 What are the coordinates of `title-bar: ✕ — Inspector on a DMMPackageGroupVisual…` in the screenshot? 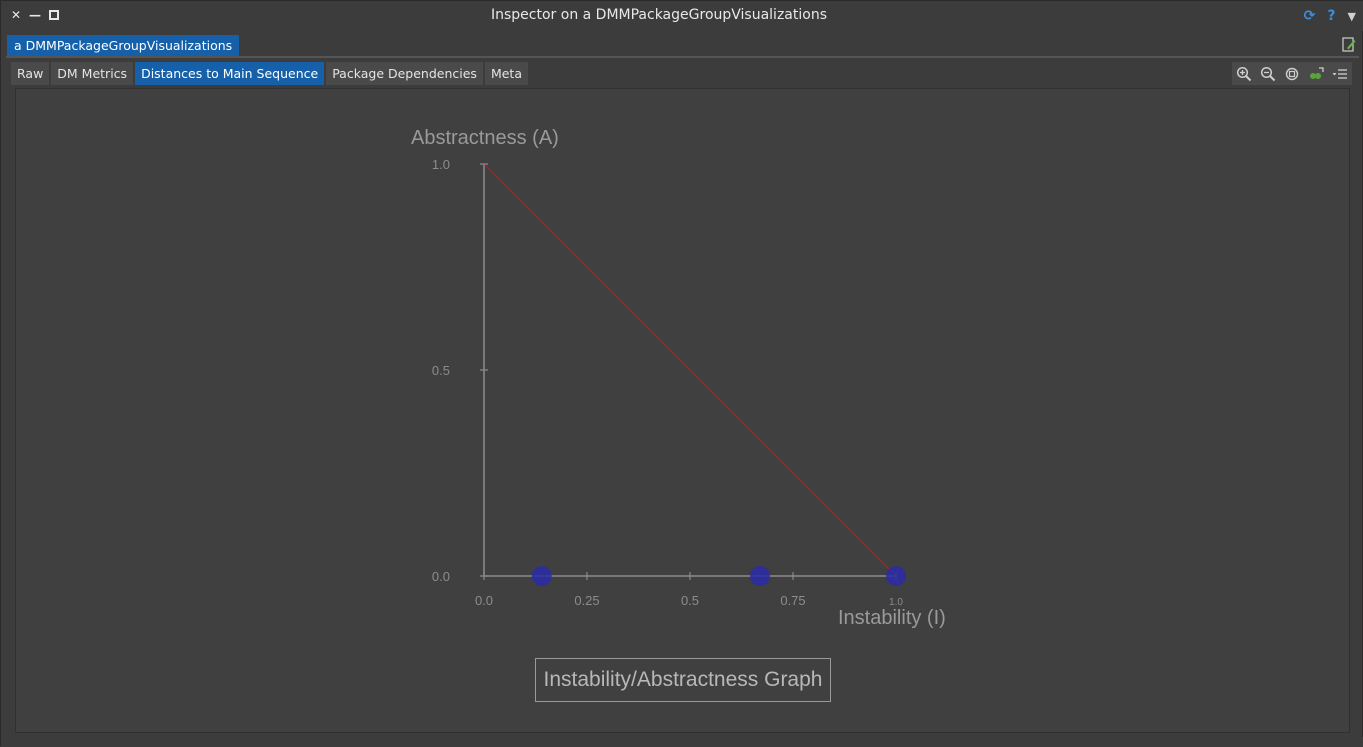 It's located at (682, 16).